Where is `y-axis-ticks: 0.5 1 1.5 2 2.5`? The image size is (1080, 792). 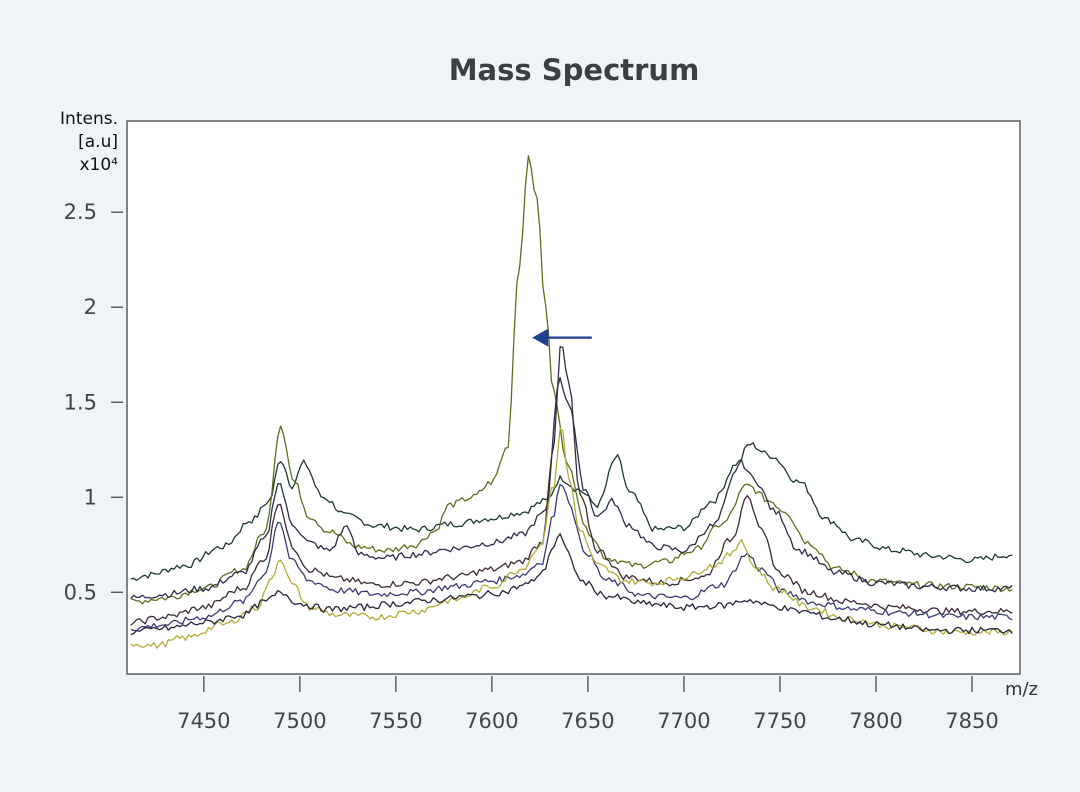 y-axis-ticks: 0.5 1 1.5 2 2.5 is located at coordinates (93, 402).